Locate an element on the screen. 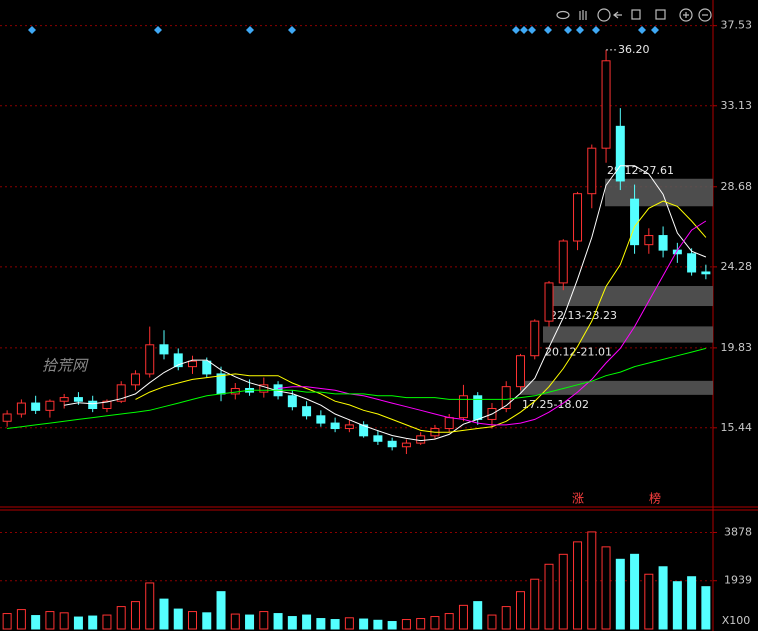 The width and height of the screenshot is (758, 631). y-tick-label: 28.68 is located at coordinates (737, 186).